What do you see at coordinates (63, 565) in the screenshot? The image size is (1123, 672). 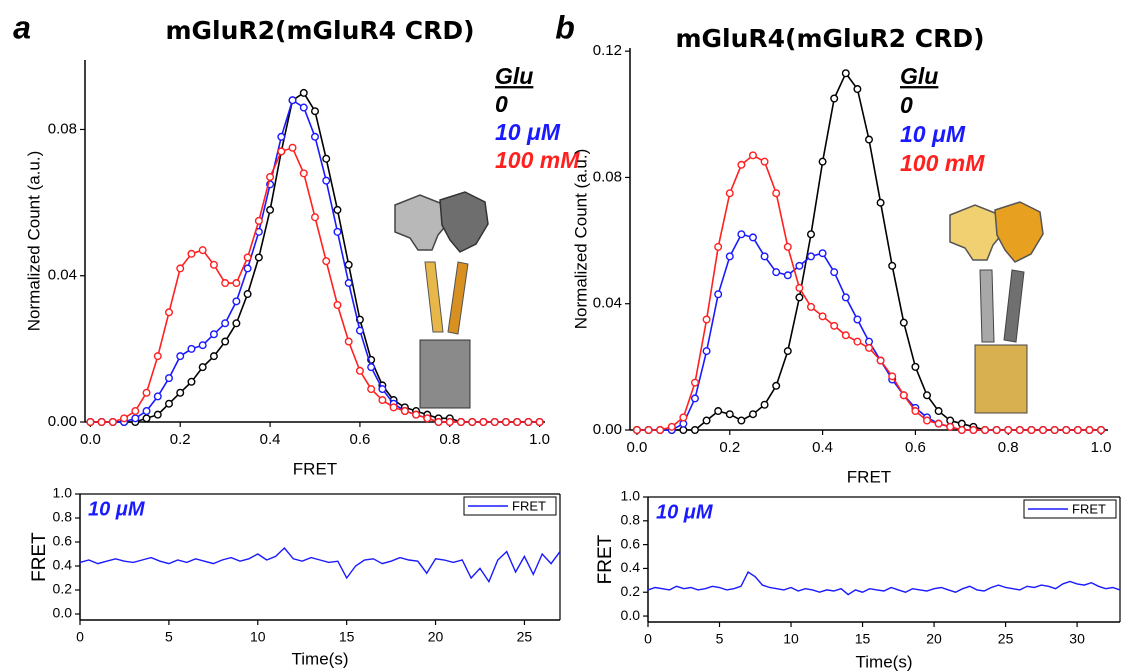 I see `y-tick-label: 0.4` at bounding box center [63, 565].